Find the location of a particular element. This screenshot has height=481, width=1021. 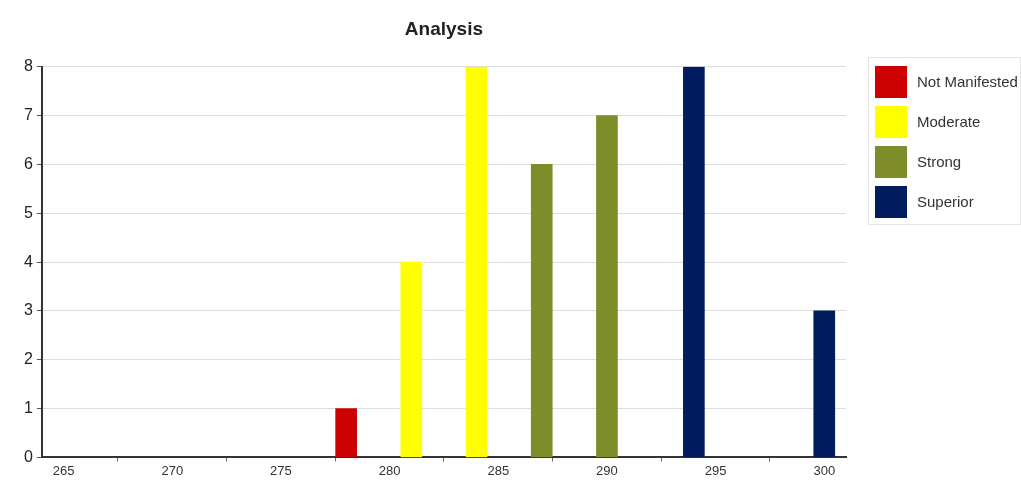

y-tick-label: 3 is located at coordinates (28, 310).